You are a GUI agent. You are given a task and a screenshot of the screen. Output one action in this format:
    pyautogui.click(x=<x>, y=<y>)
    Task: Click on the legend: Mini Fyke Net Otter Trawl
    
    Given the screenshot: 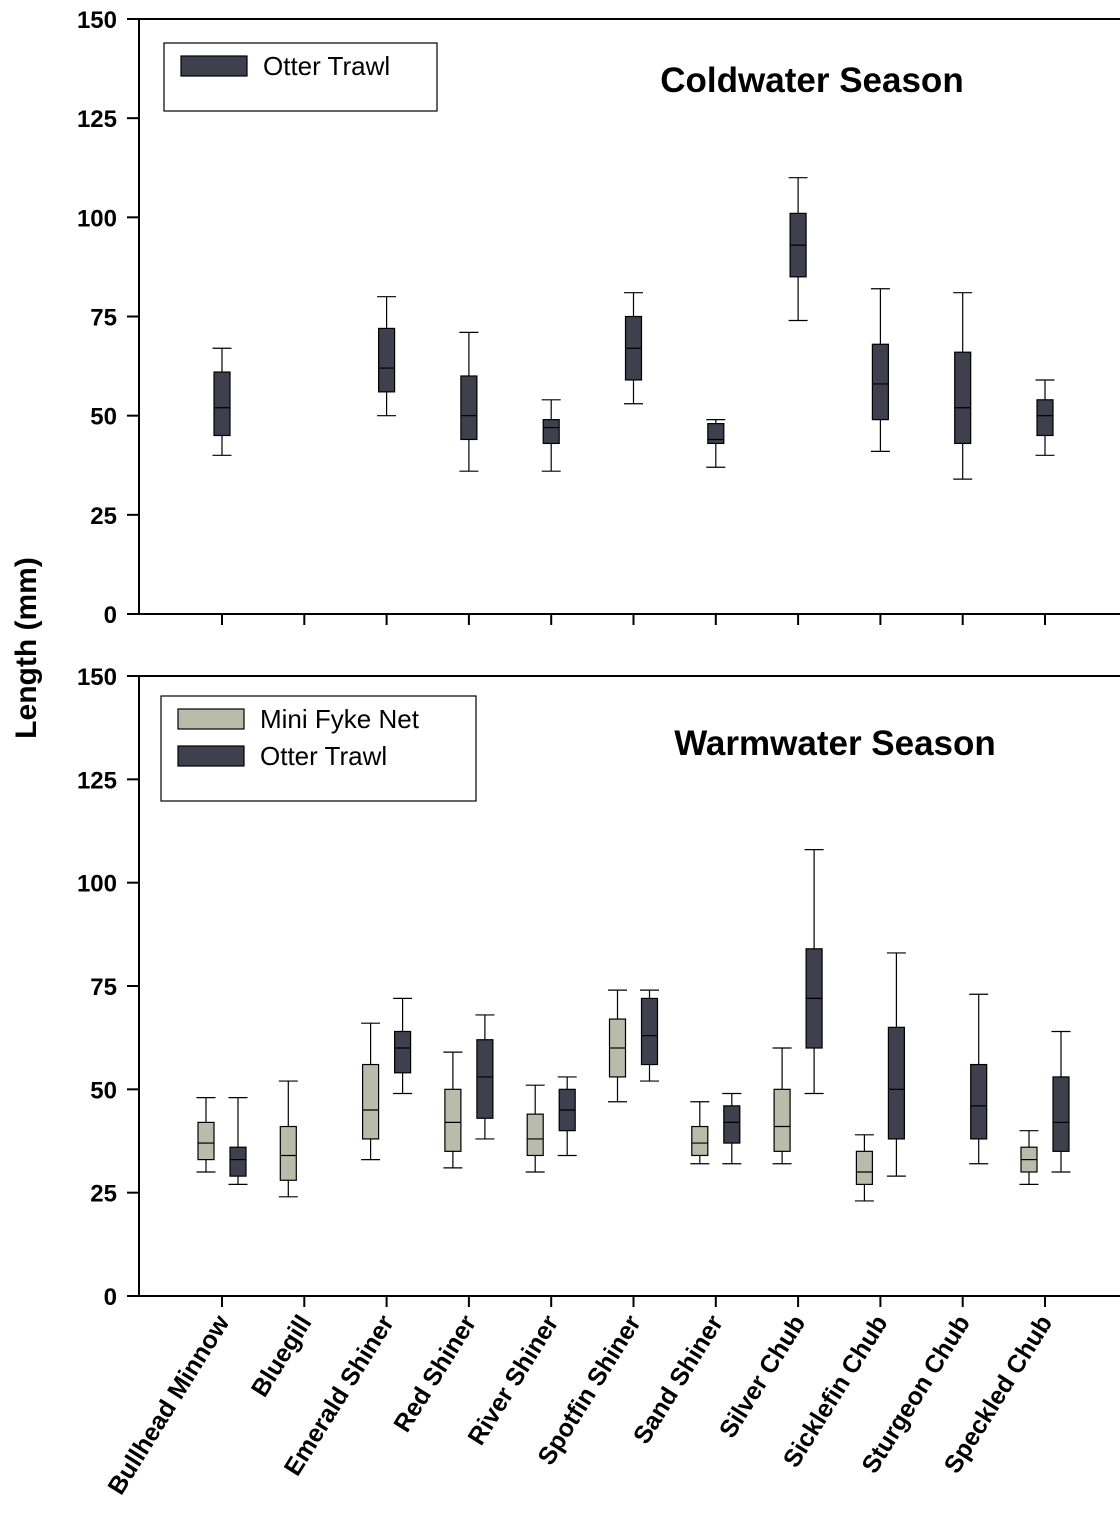 What is the action you would take?
    pyautogui.click(x=318, y=748)
    